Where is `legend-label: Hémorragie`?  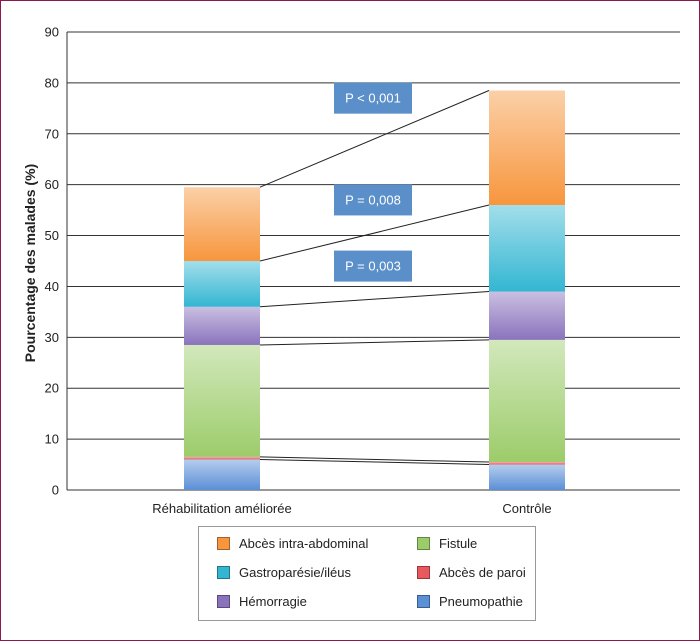 legend-label: Hémorragie is located at coordinates (273, 601).